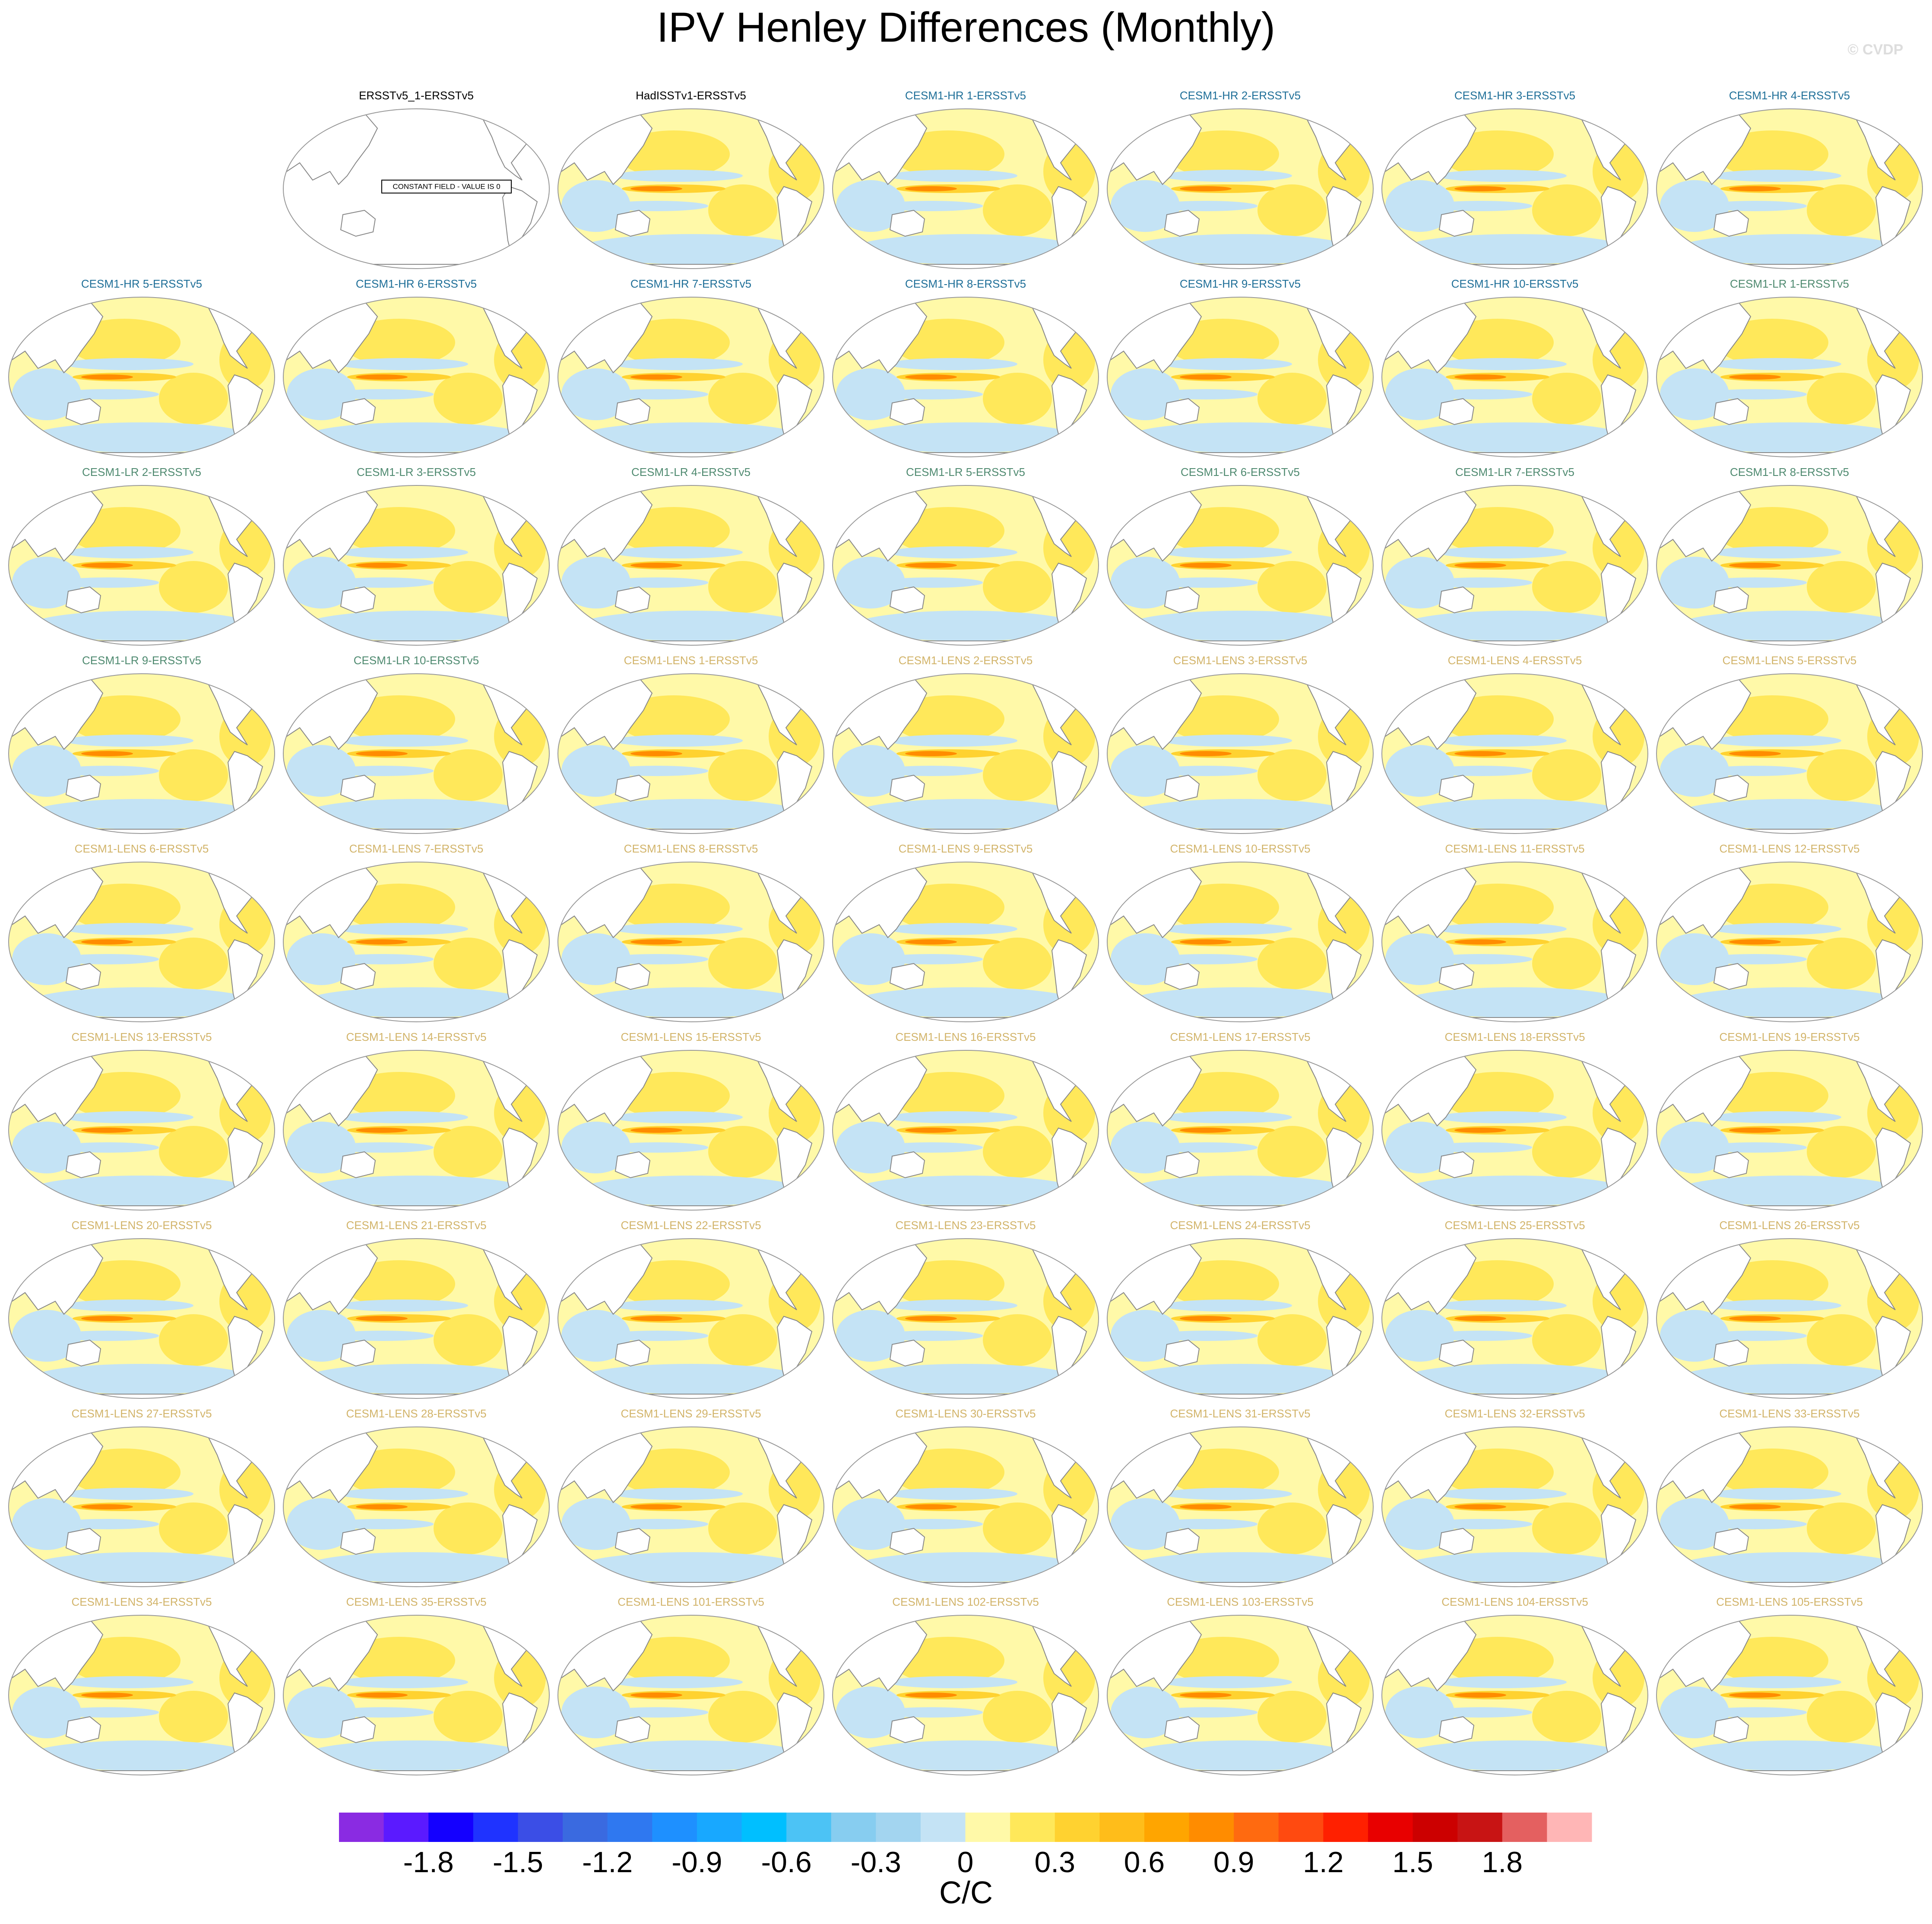 Image resolution: width=1932 pixels, height=1924 pixels. I want to click on panel-title: CESM1-LR 3-ERSSTv5, so click(417, 472).